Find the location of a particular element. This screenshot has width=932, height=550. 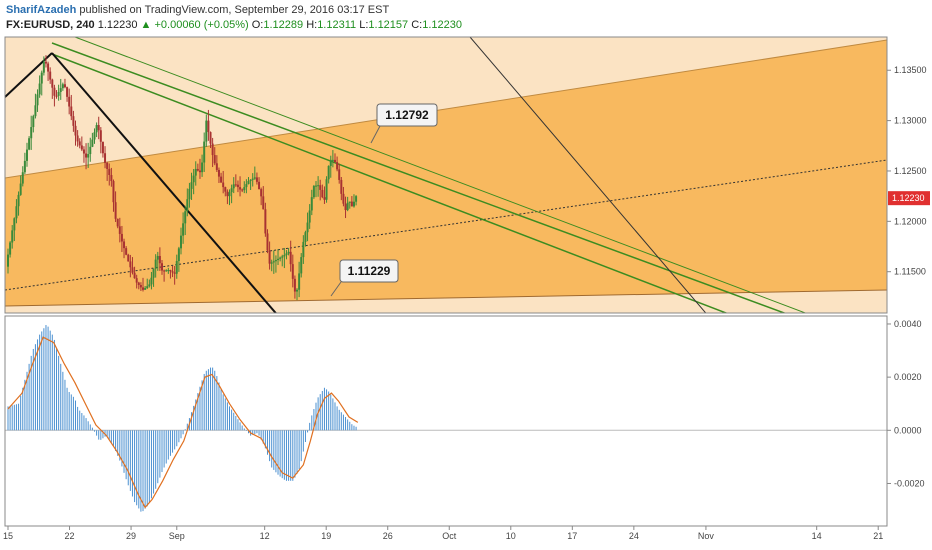

time-axis: 15 22 29 Sep 12 19 26 Oct 10 17 24 Nov 14 21 is located at coordinates (443, 533).